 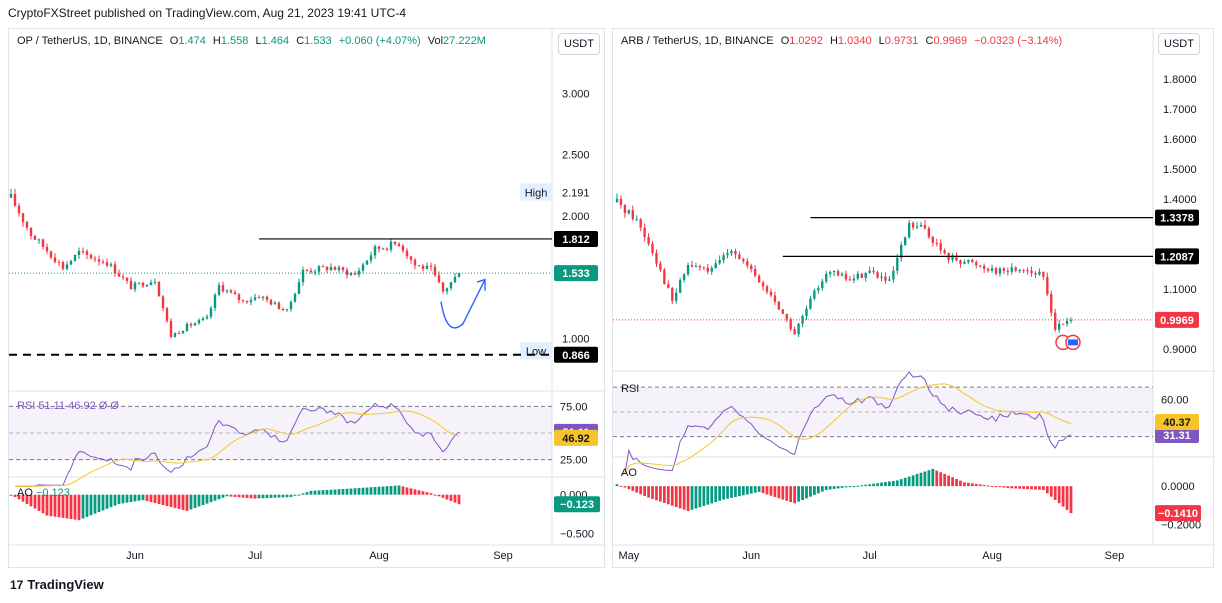 I want to click on price-tick-label: 1.6000, so click(x=1180, y=140).